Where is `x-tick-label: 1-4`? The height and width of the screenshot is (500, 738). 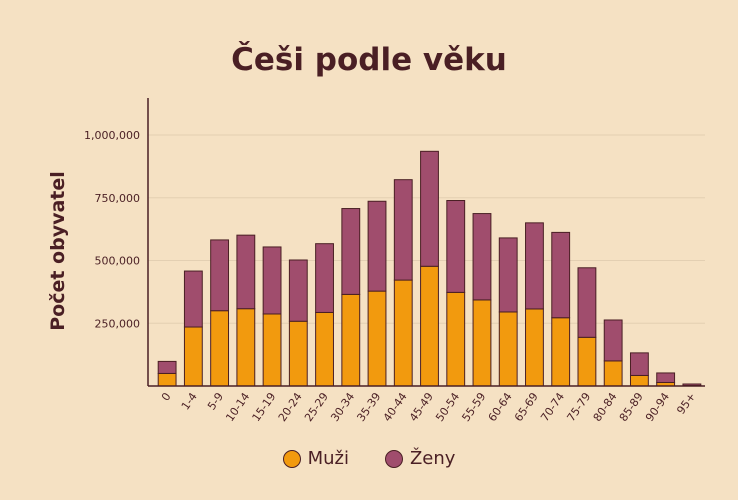
x-tick-label: 1-4 is located at coordinates (189, 401).